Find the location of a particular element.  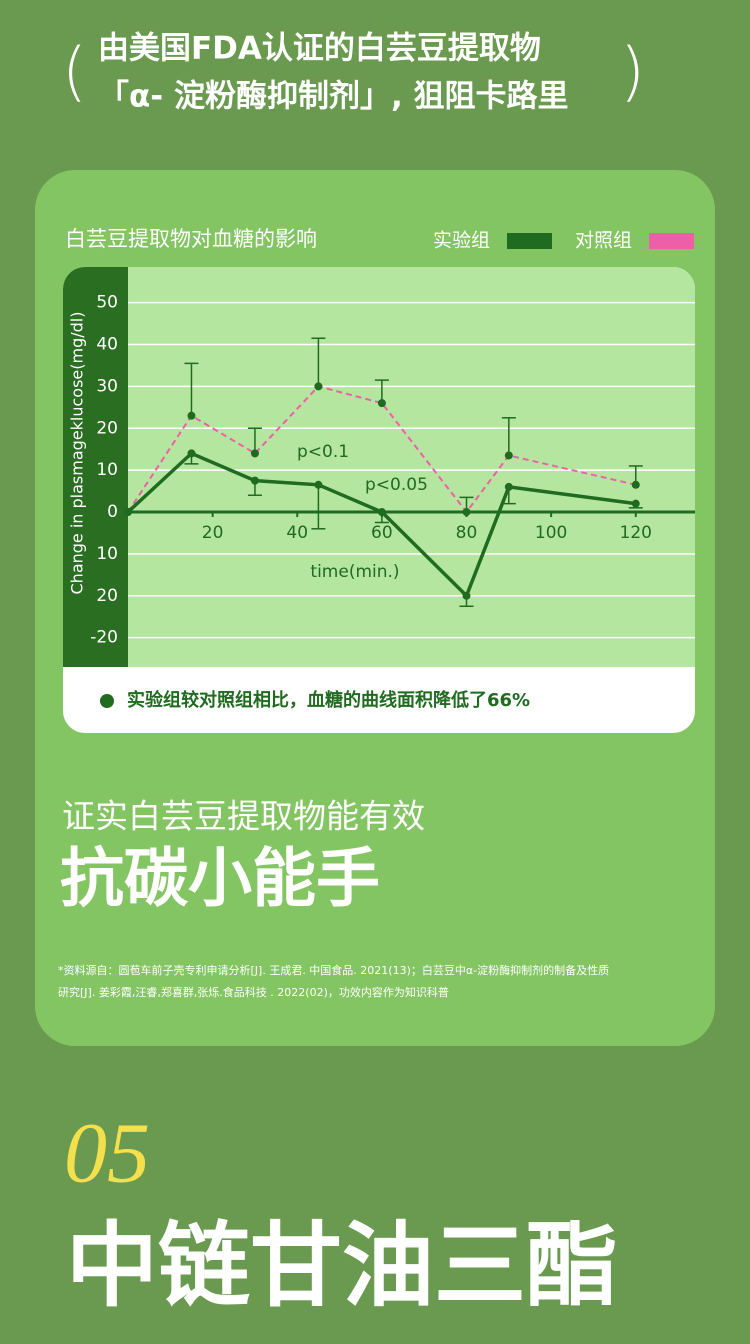

y-axis-title: Change in plasmageklucose(mg/dl) is located at coordinates (77, 453).